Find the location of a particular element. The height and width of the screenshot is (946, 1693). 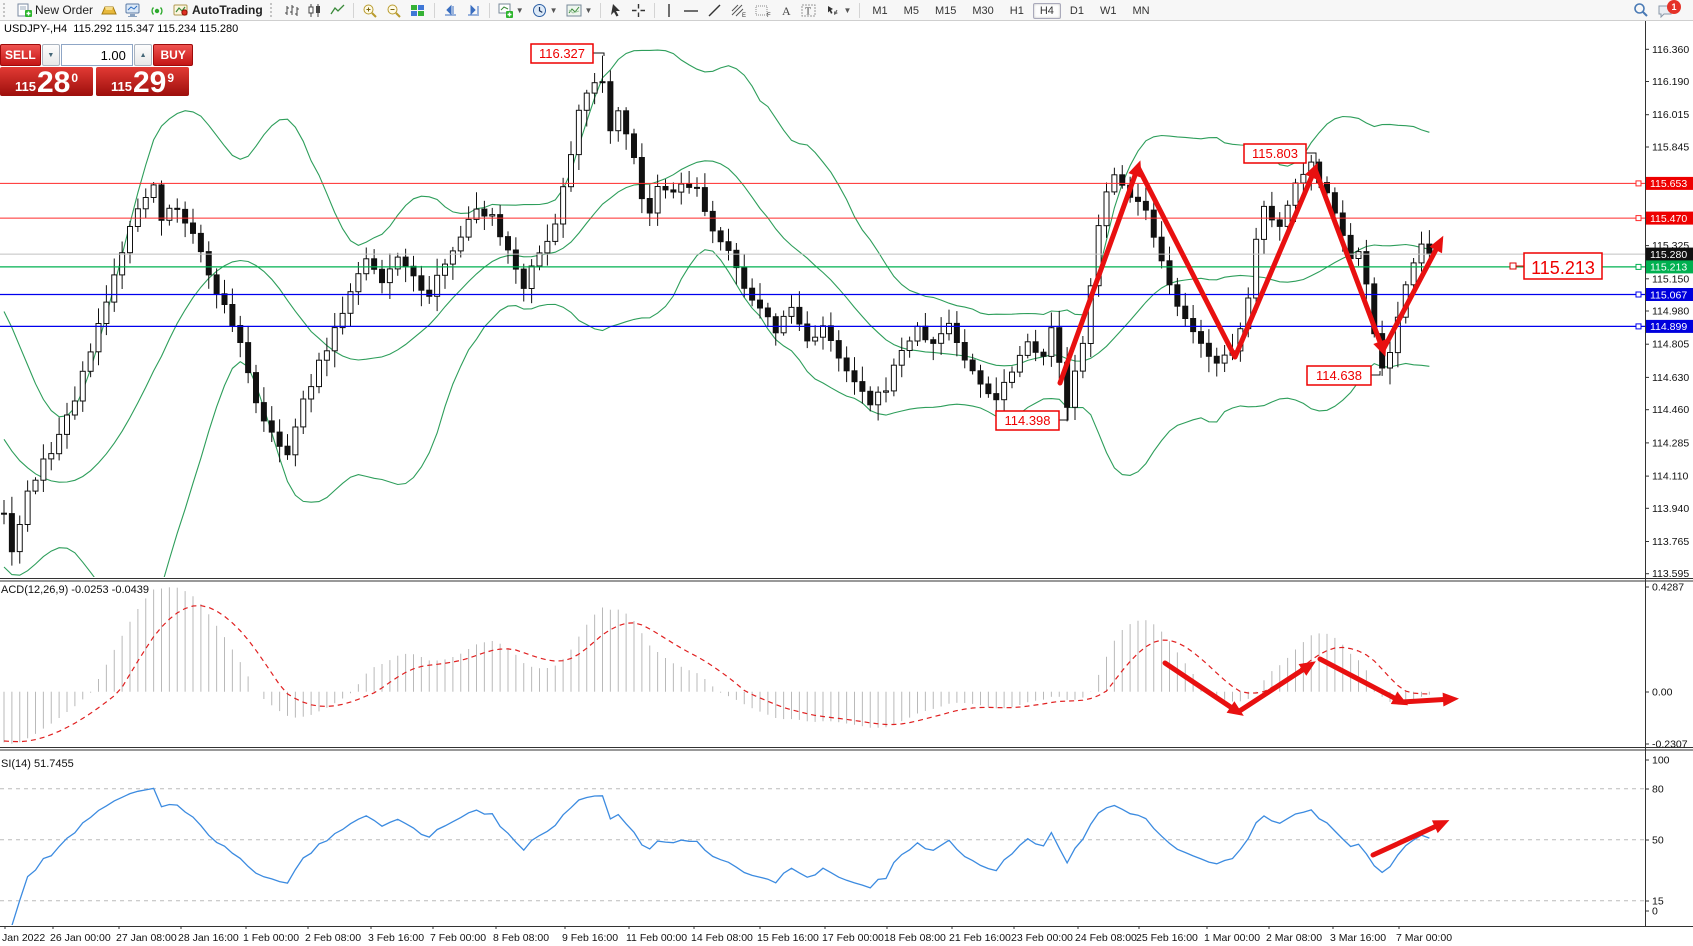

buy-price-display: 115 29 9 is located at coordinates (142, 82).